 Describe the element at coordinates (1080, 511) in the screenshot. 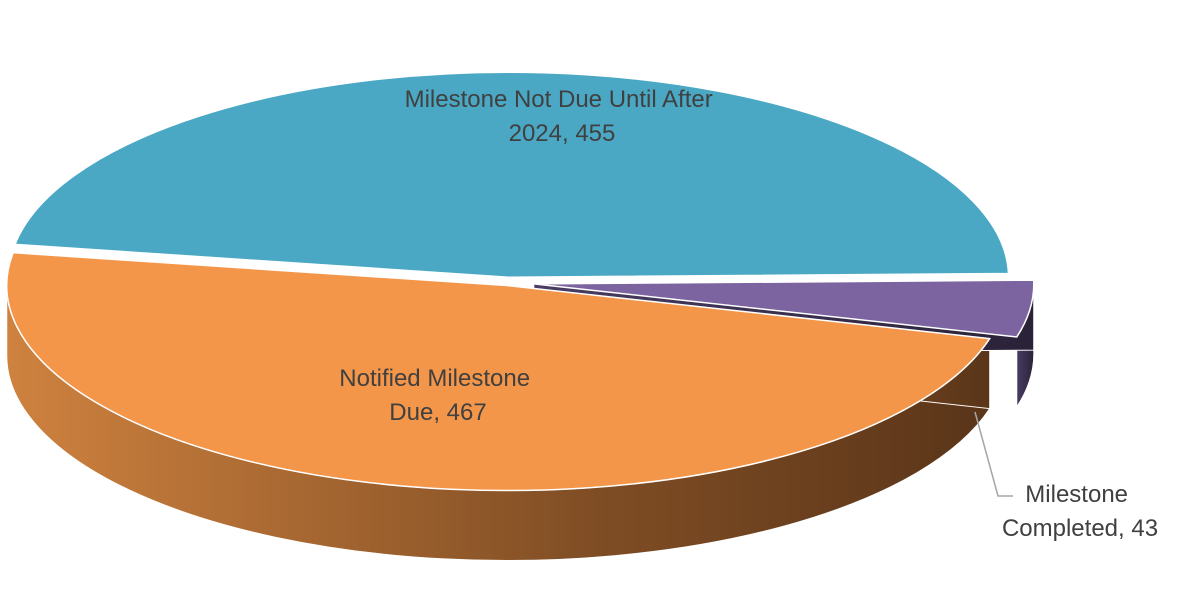

I see `data-label: Milestone Completed, 43` at that location.